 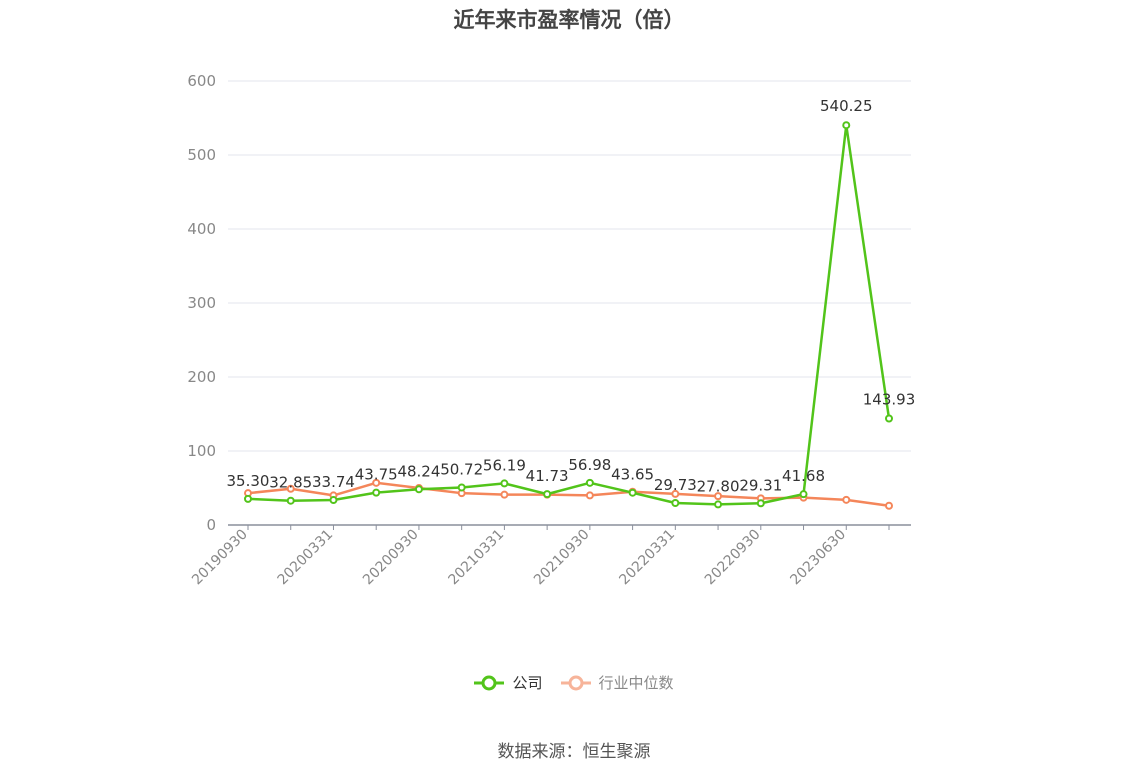 What do you see at coordinates (504, 465) in the screenshot?
I see `data-label: 56.19` at bounding box center [504, 465].